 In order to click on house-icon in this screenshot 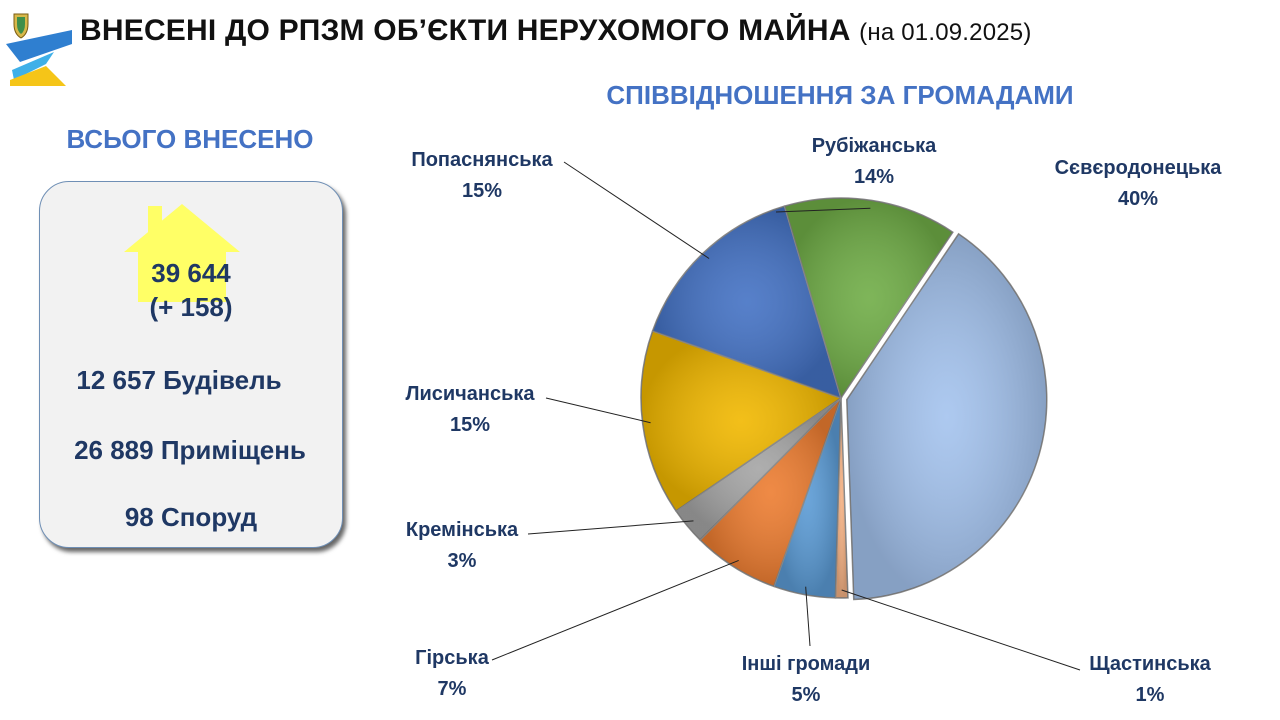, I will do `click(182, 253)`.